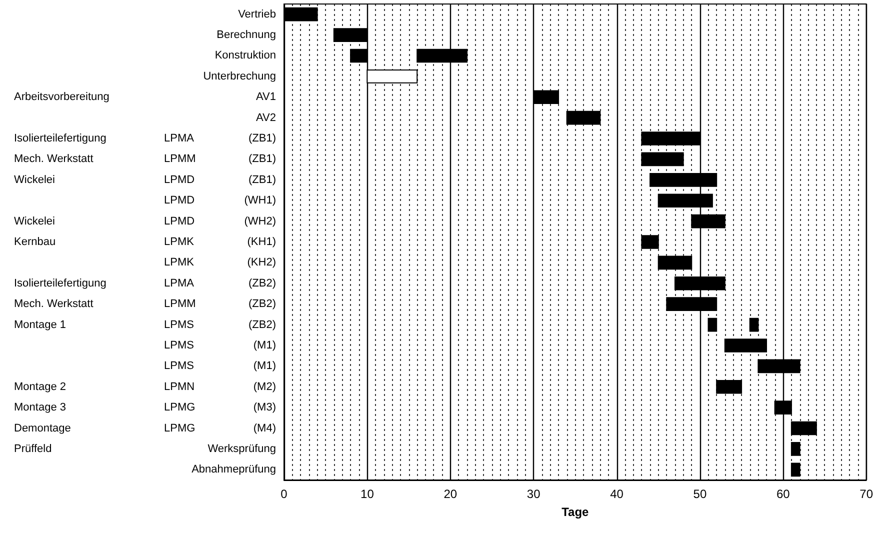 The width and height of the screenshot is (876, 542). What do you see at coordinates (145, 428) in the screenshot?
I see `category-label: Demontage LPMG (M4)` at bounding box center [145, 428].